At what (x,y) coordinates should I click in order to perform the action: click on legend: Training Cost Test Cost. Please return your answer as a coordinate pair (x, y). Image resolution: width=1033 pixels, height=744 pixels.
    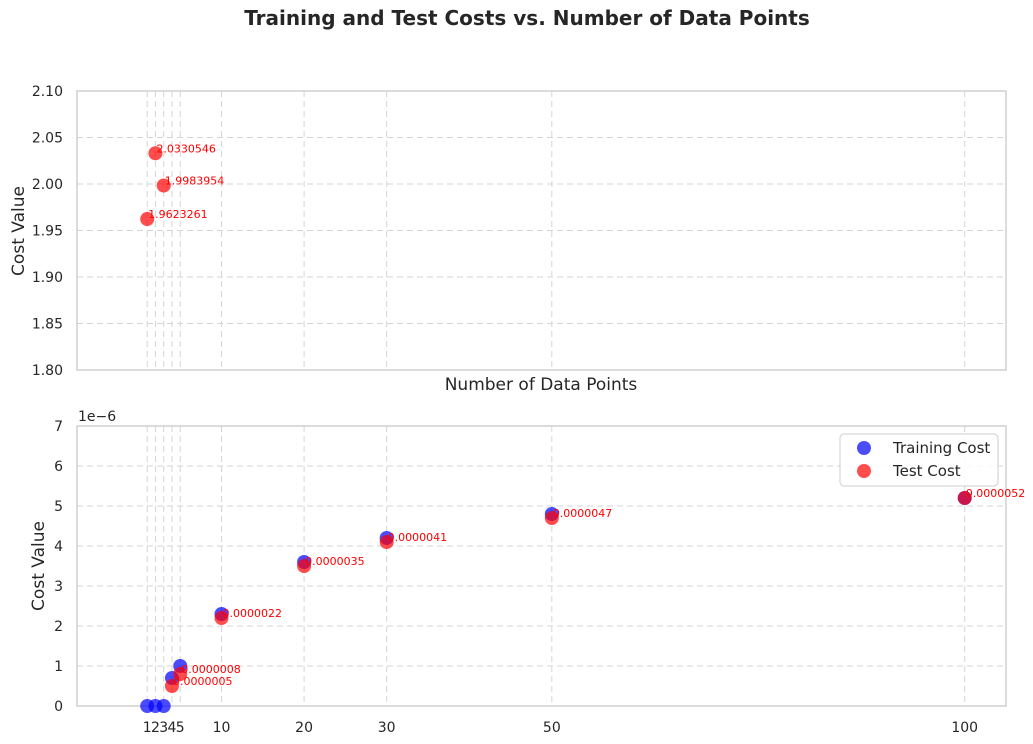
    Looking at the image, I should click on (919, 460).